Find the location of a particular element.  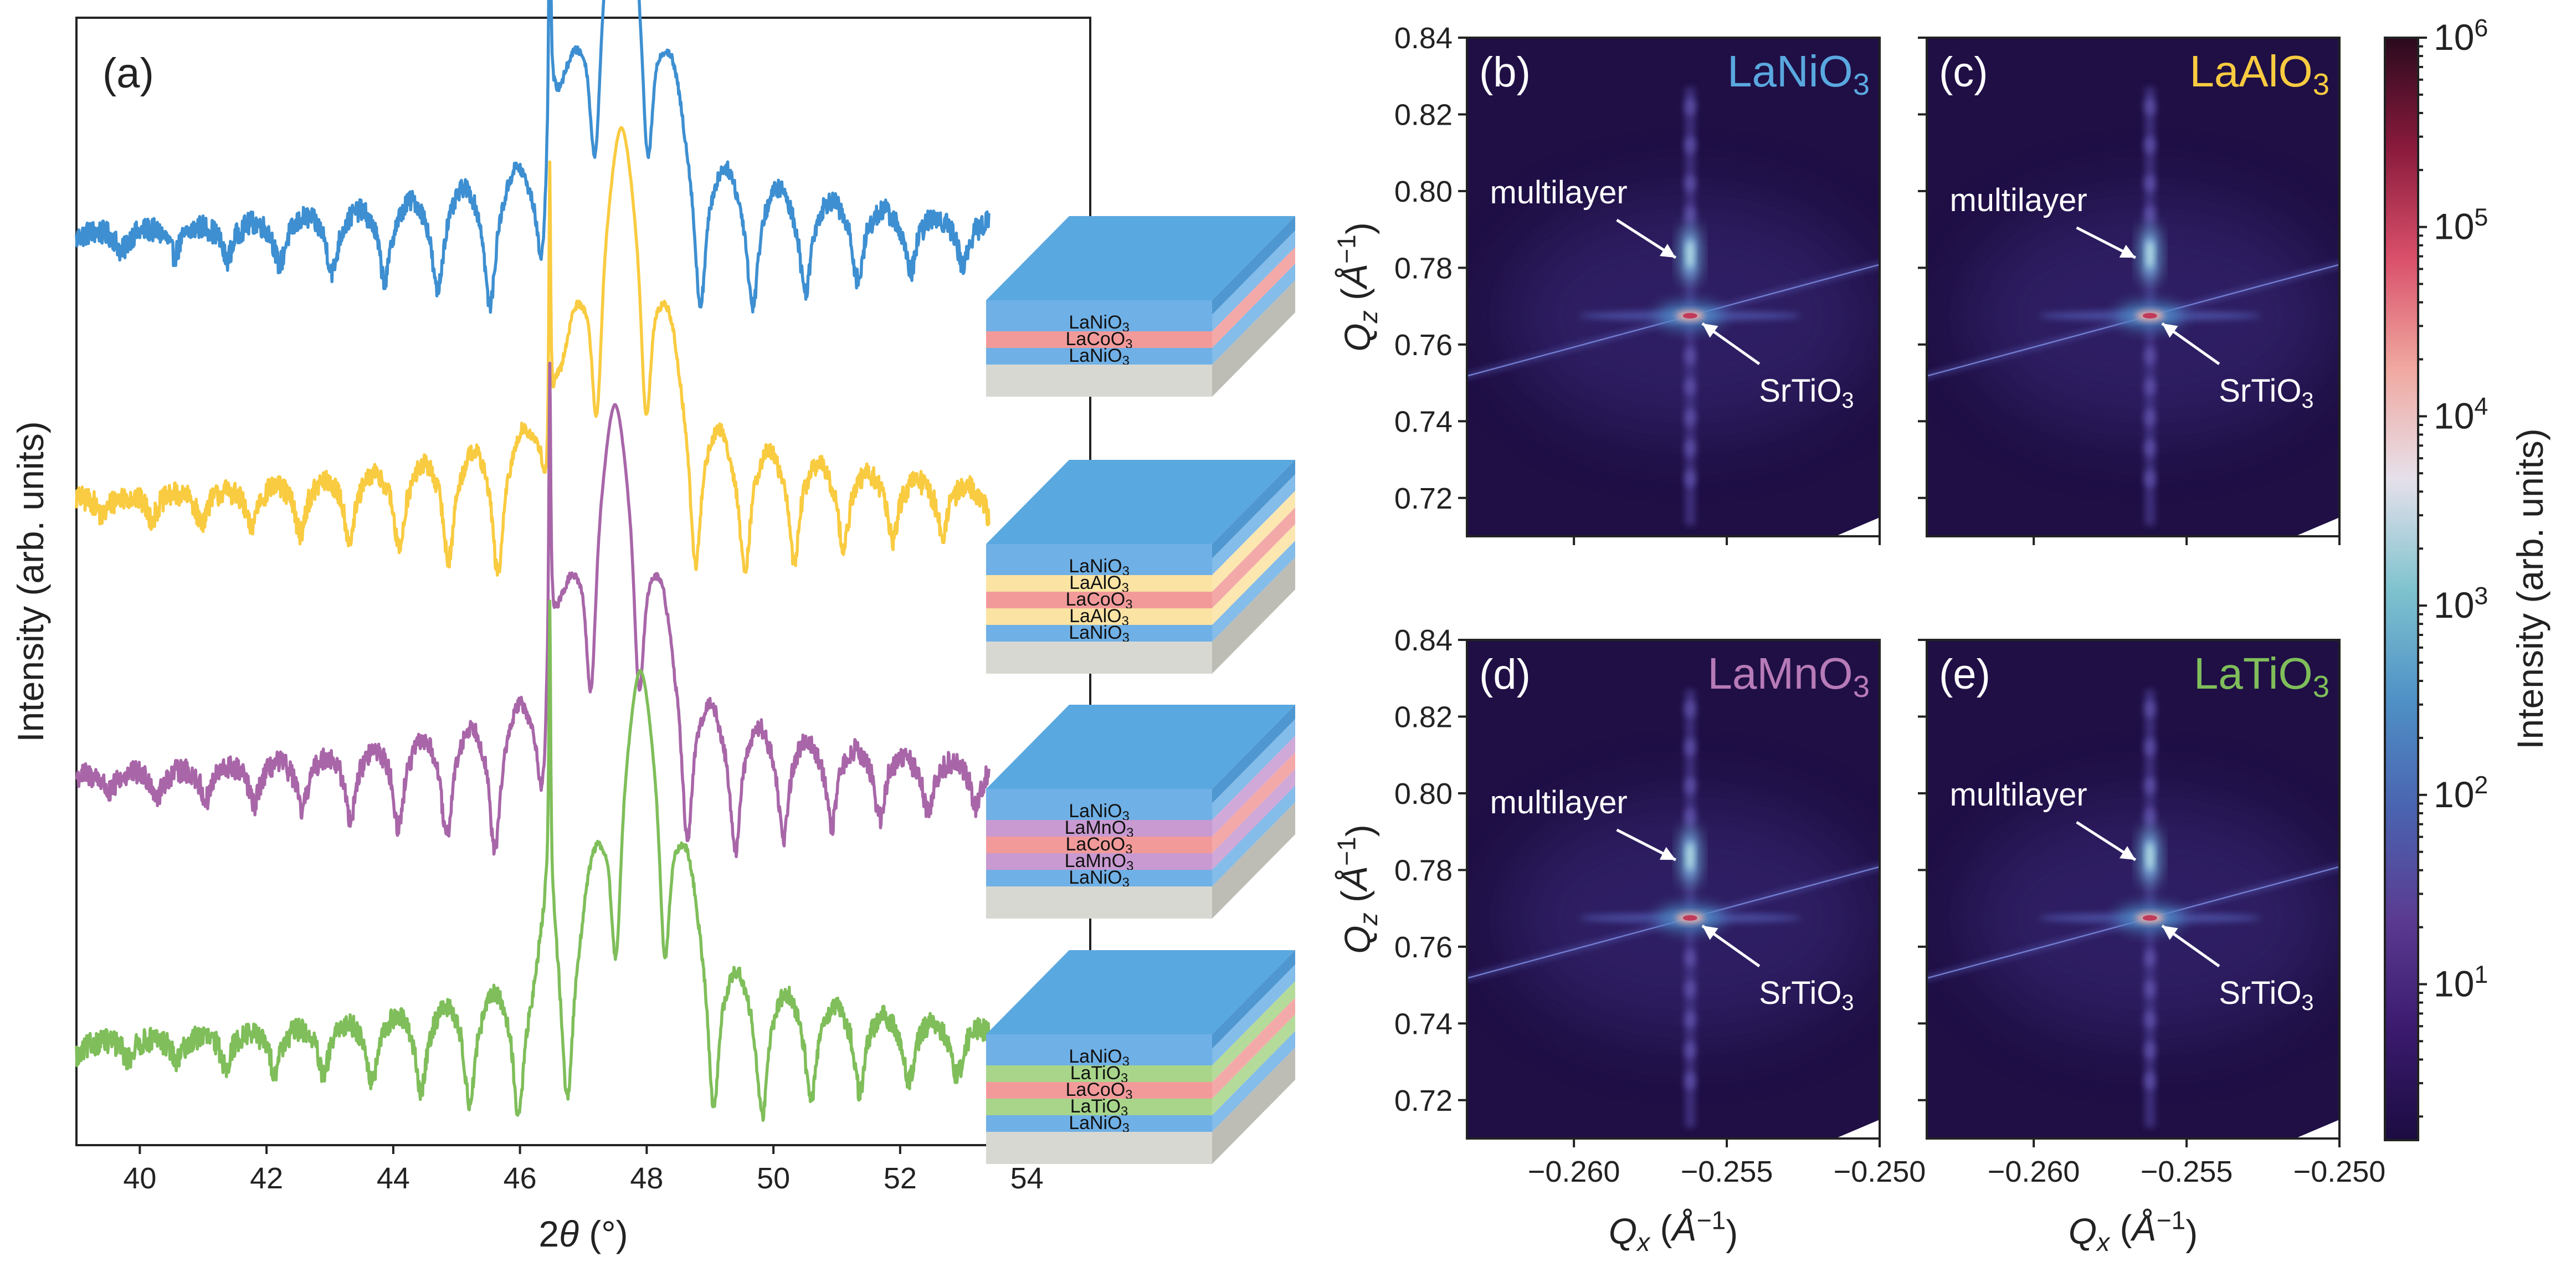

panel-a-x-ticks: 40 42 44 46 48 50 52 54 is located at coordinates (583, 1170).